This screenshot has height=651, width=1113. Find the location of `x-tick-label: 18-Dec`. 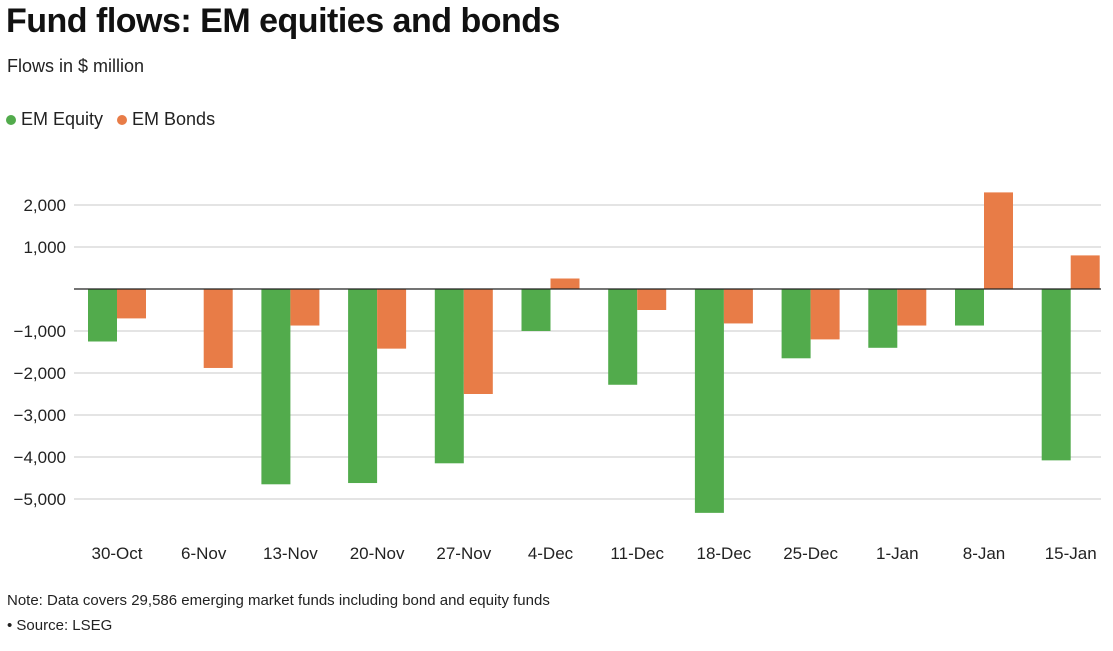

x-tick-label: 18-Dec is located at coordinates (723, 553).